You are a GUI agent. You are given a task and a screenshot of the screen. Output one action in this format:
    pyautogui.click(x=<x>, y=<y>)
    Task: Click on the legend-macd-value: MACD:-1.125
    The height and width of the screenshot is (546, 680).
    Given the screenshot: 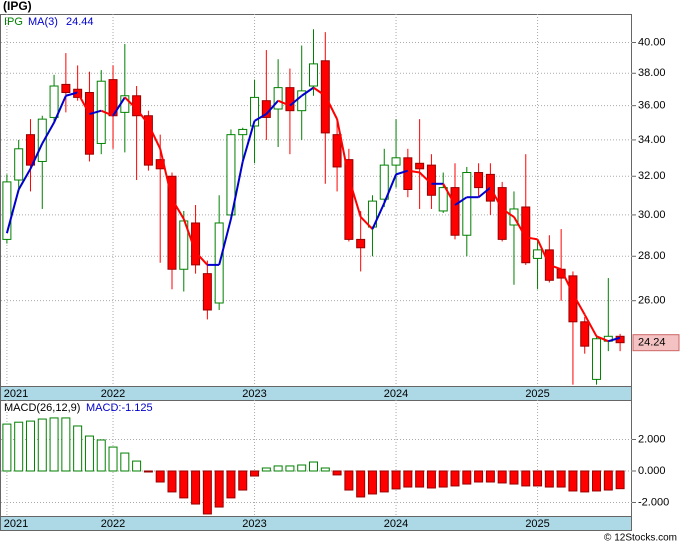 What is the action you would take?
    pyautogui.click(x=119, y=408)
    